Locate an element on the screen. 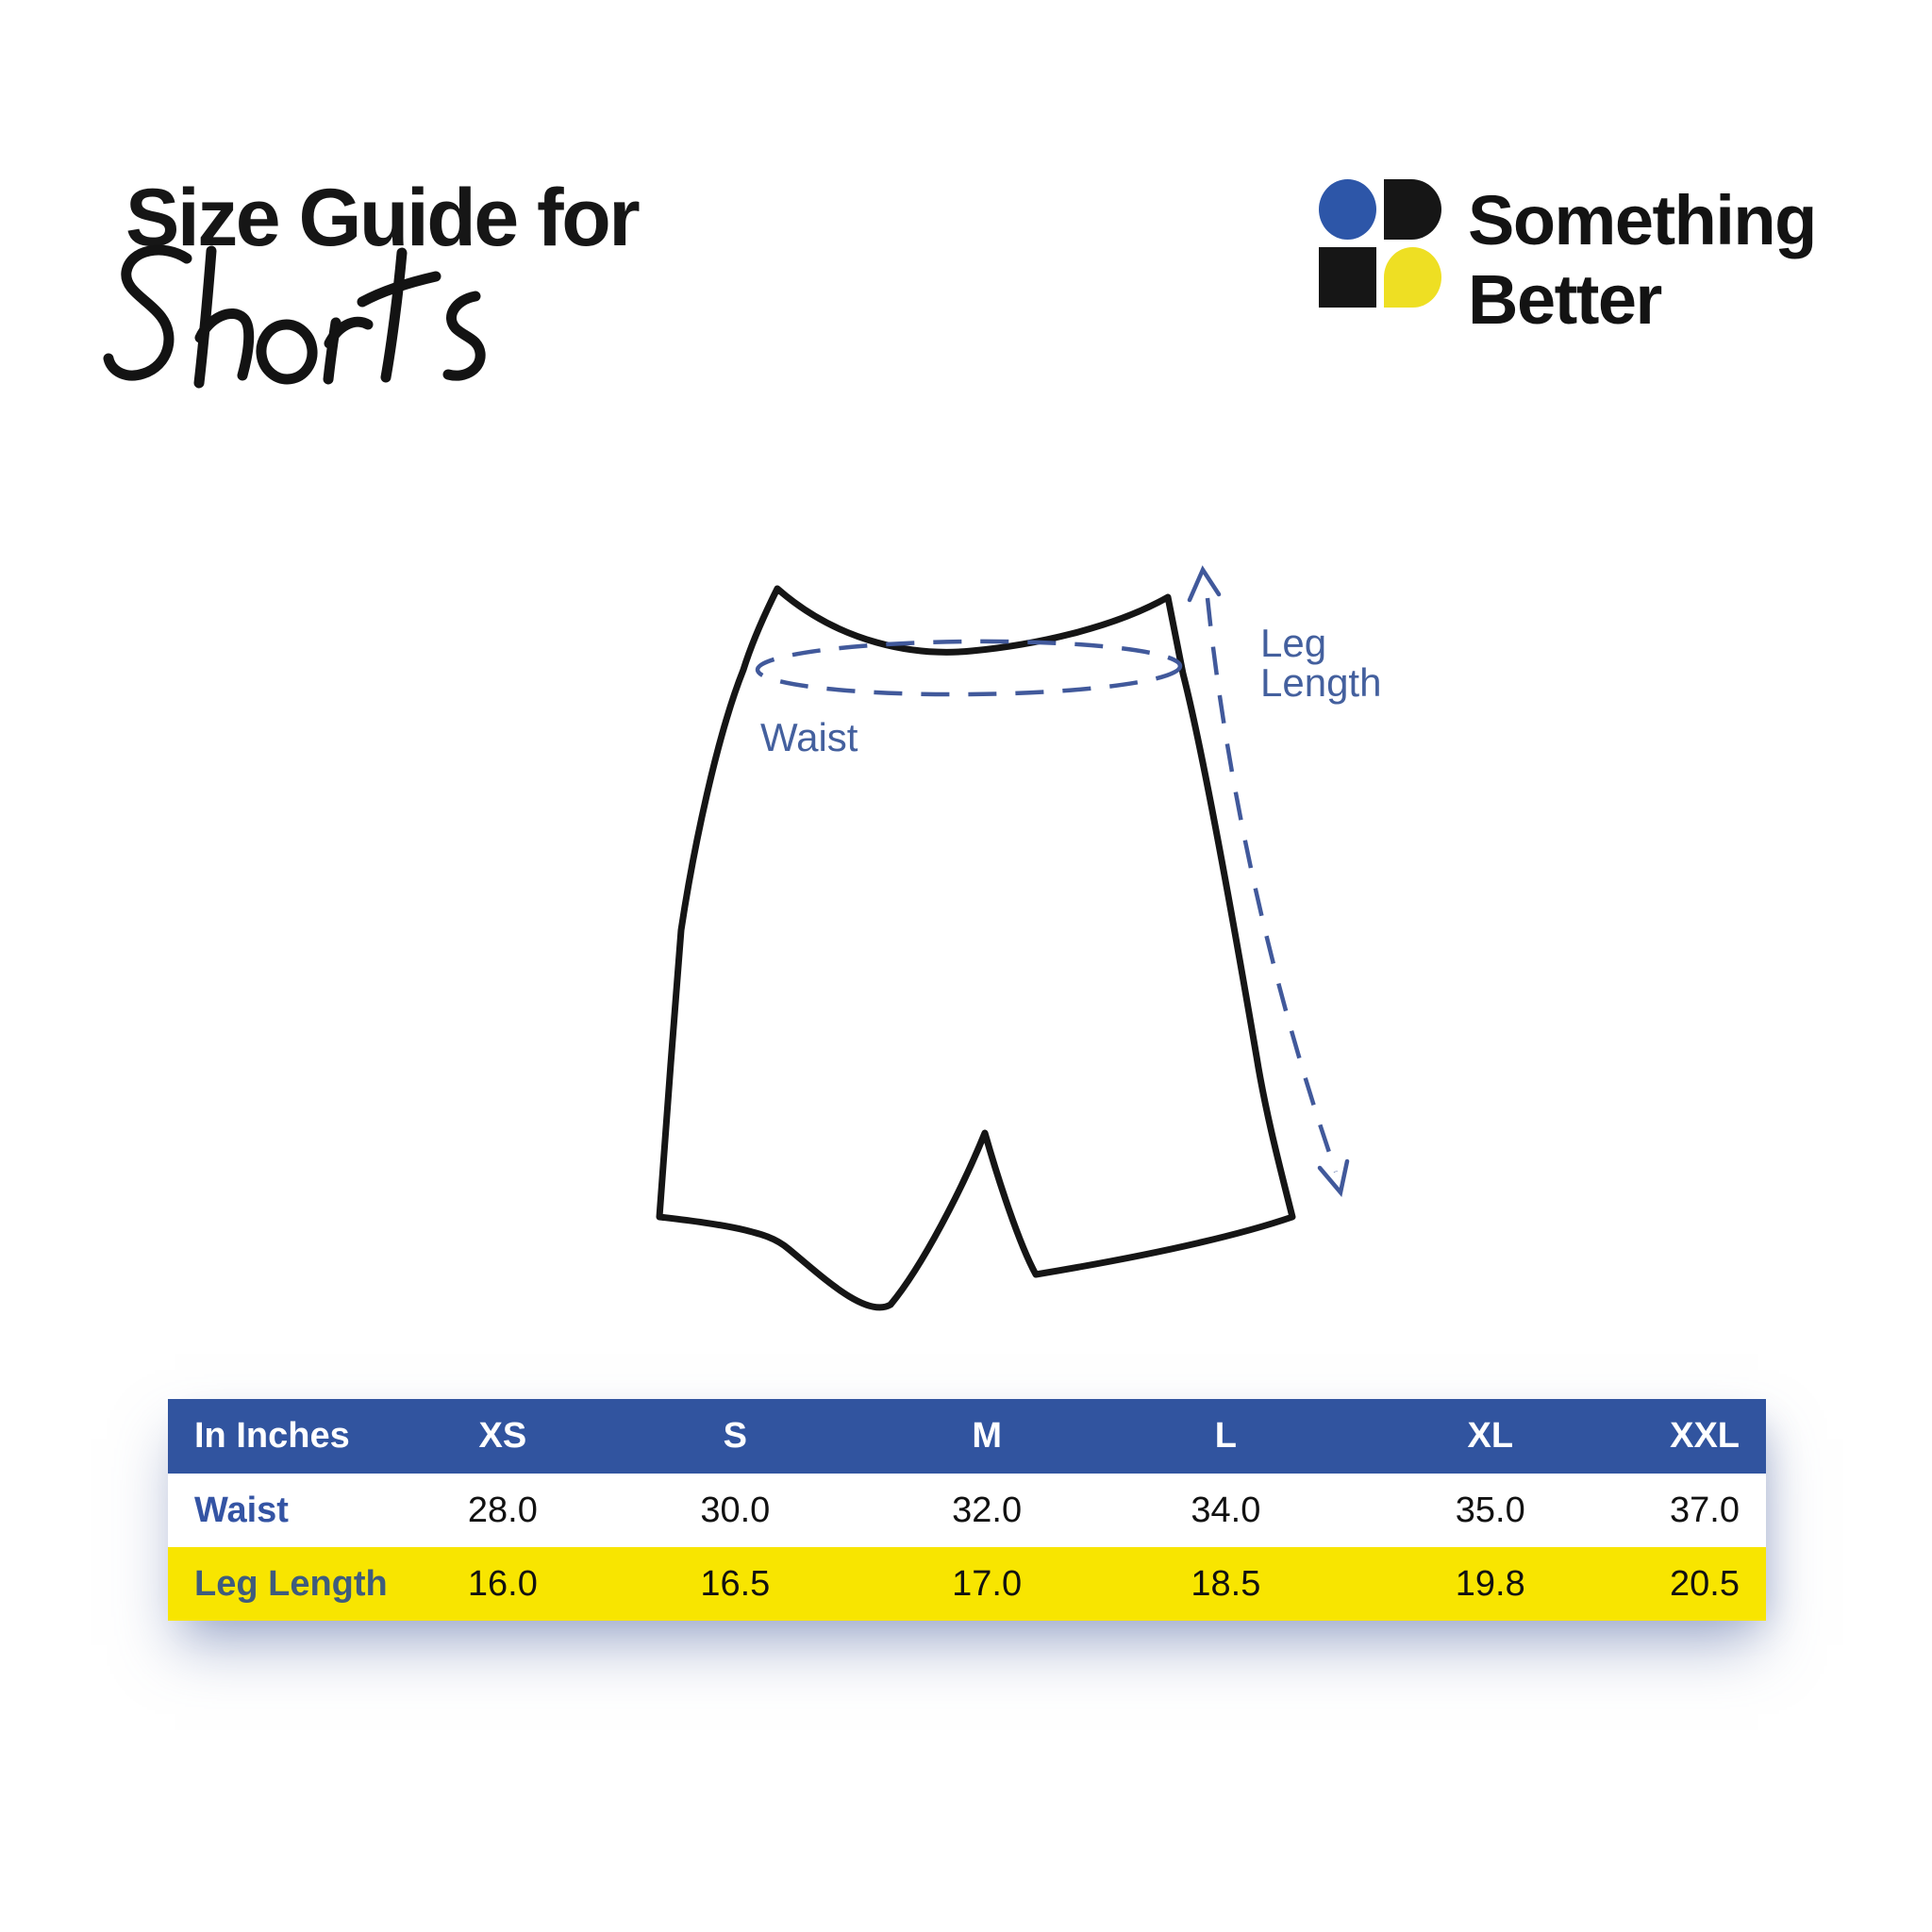  waist-value-s: 30.0 is located at coordinates (735, 1510).